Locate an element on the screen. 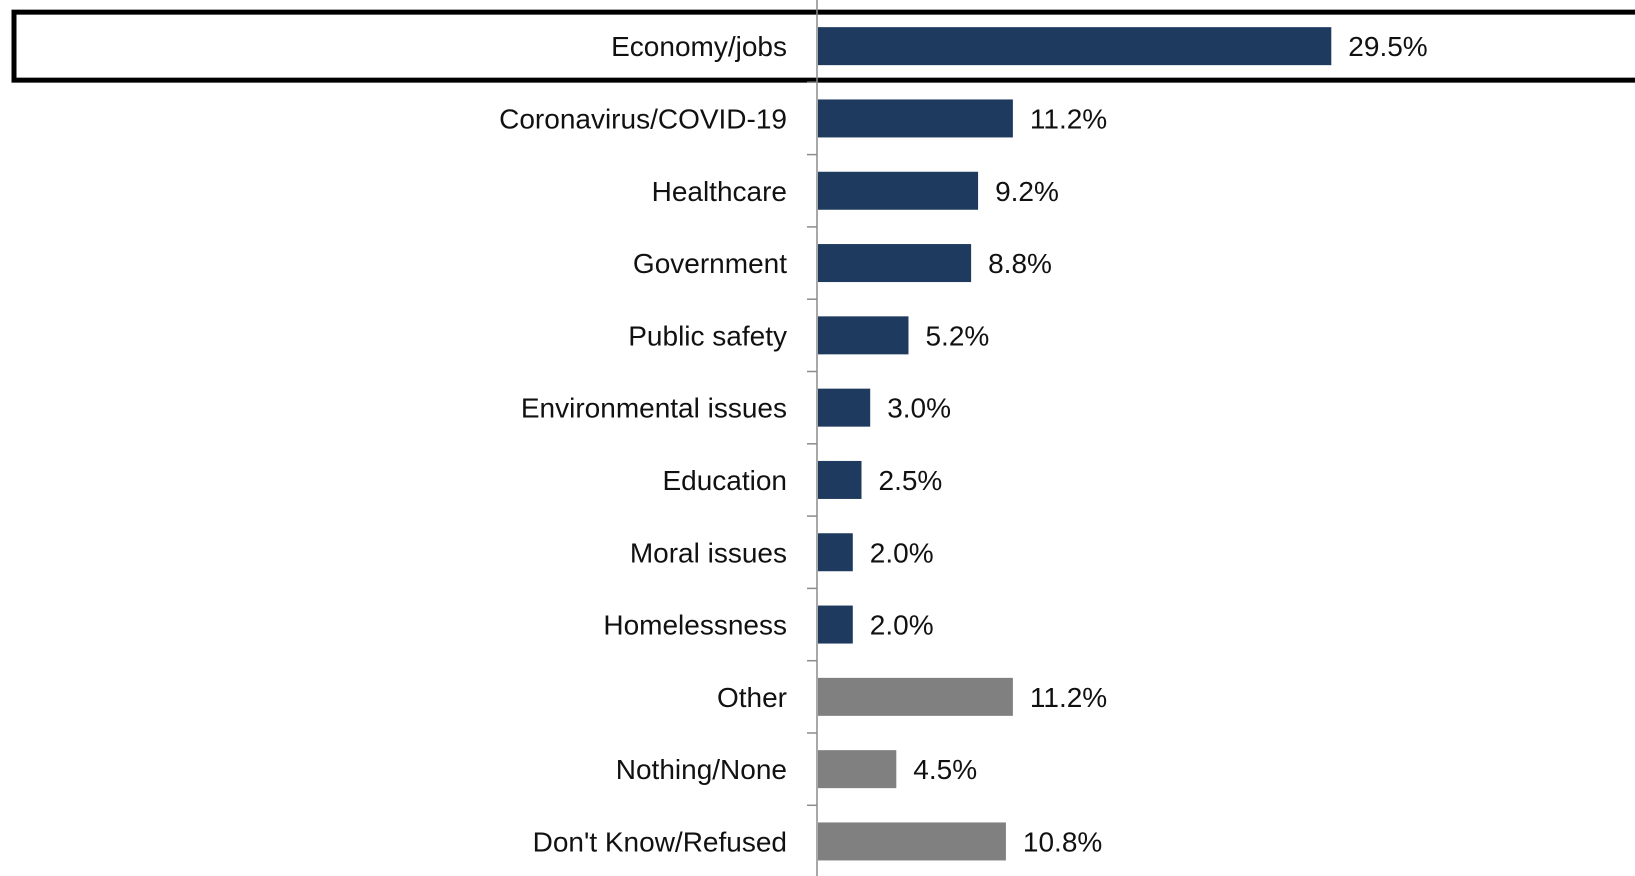 The height and width of the screenshot is (876, 1635). value-label: 29.5% is located at coordinates (1387, 46).